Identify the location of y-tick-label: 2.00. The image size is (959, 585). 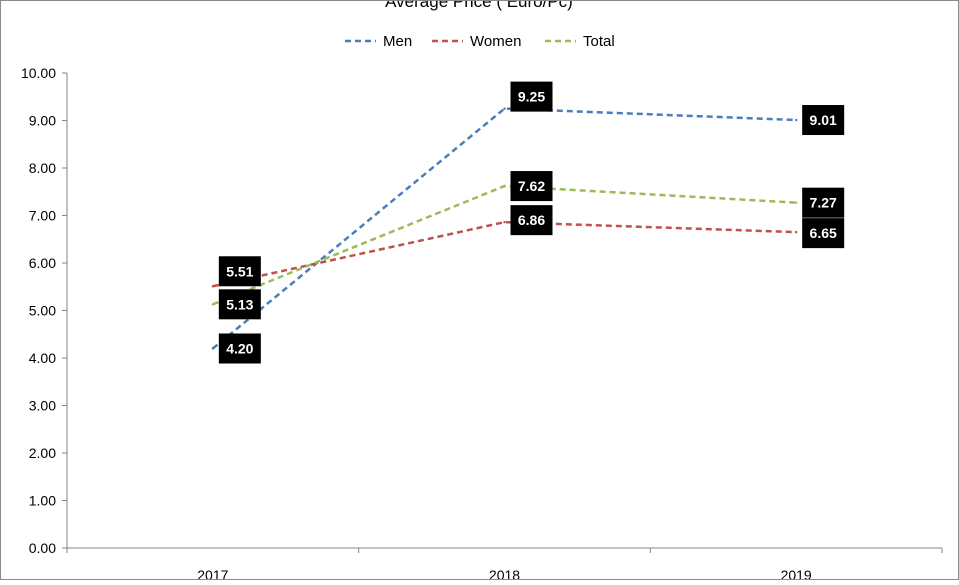
(42, 453).